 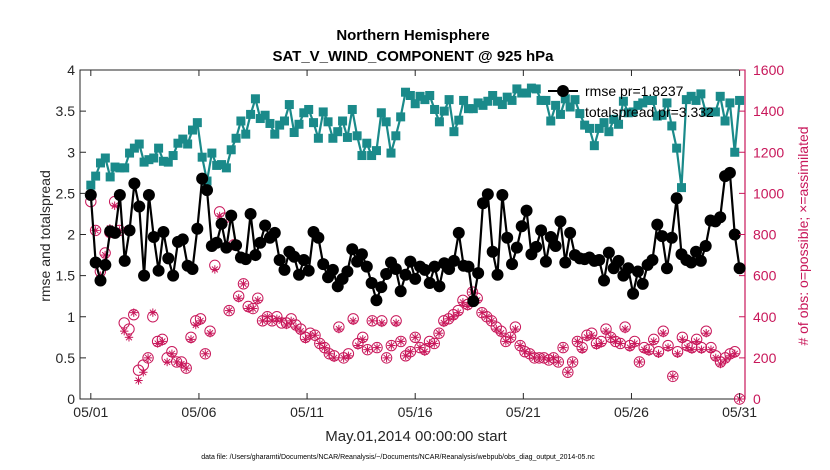 What do you see at coordinates (634, 91) in the screenshot?
I see `legend-rmse-label: rmse pr=1.8237` at bounding box center [634, 91].